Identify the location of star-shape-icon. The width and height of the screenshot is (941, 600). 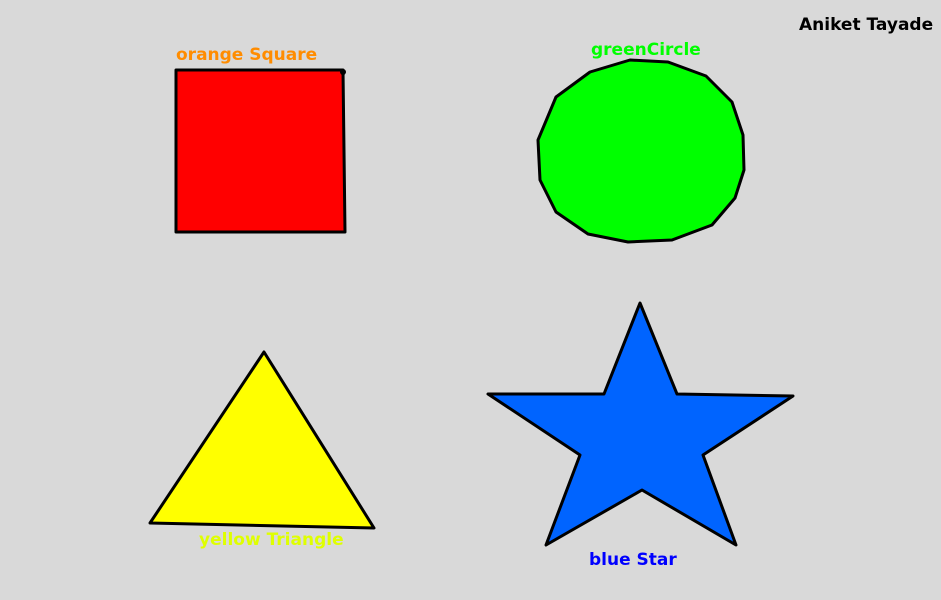
(640, 424).